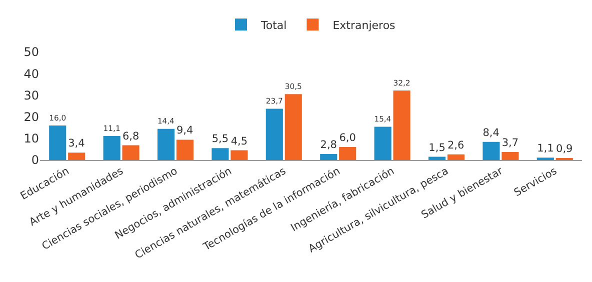 The height and width of the screenshot is (282, 592). I want to click on data-label: 2,6, so click(455, 145).